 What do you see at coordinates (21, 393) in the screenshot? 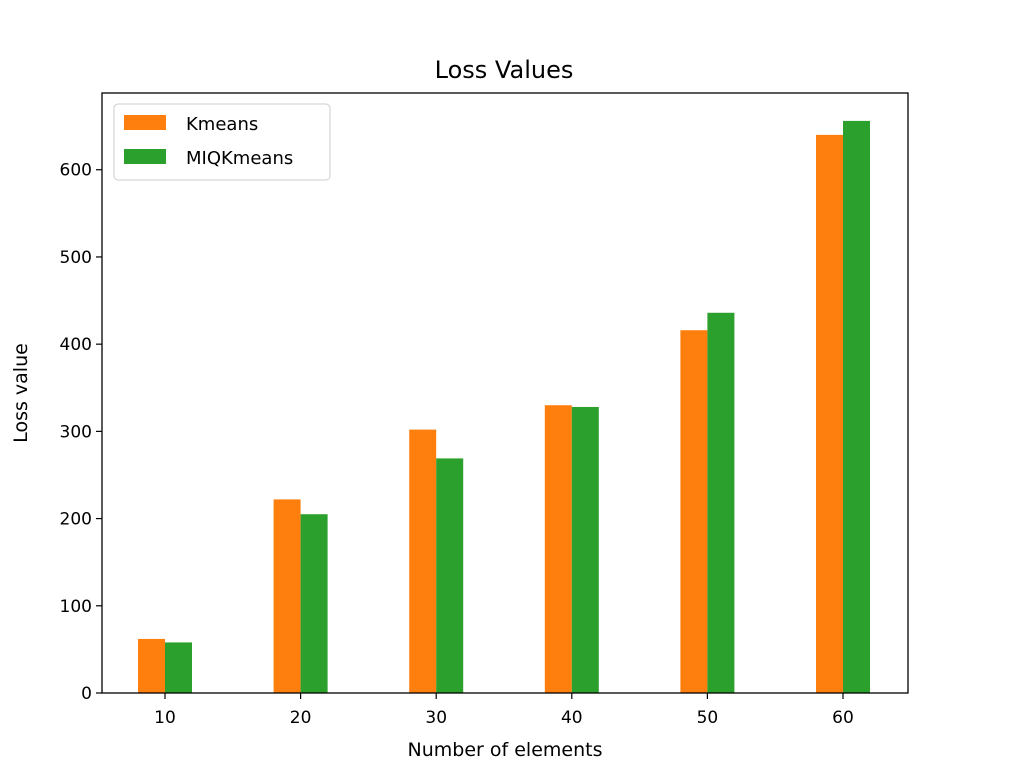
I see `y-axis-label: Loss value` at bounding box center [21, 393].